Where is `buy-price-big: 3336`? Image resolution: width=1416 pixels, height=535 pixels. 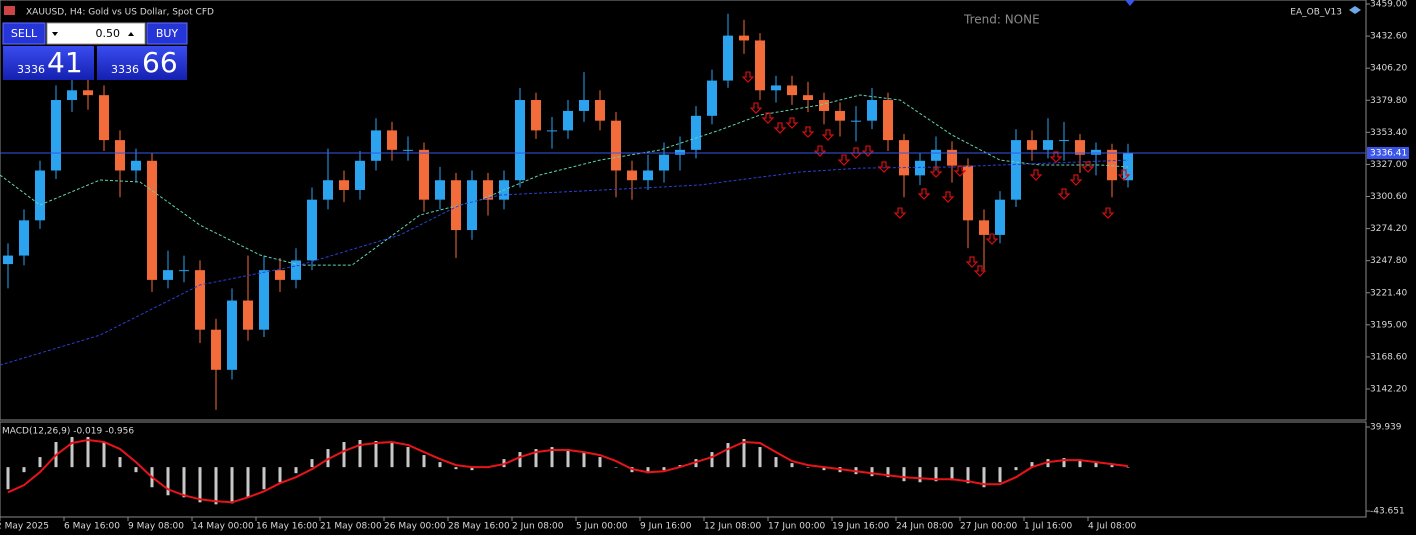
buy-price-big: 3336 is located at coordinates (125, 69).